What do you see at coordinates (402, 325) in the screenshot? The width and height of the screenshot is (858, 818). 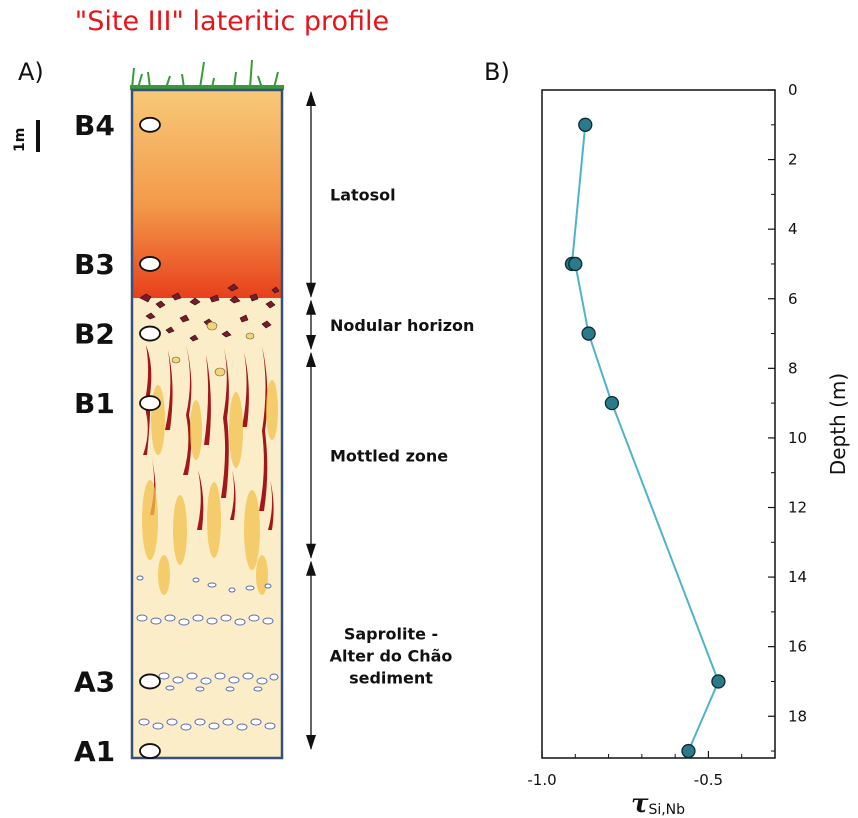 I see `zone-label: Nodular horizon` at bounding box center [402, 325].